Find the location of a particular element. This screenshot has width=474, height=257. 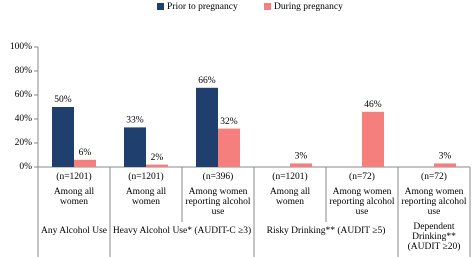

value-label: 2% is located at coordinates (157, 158).